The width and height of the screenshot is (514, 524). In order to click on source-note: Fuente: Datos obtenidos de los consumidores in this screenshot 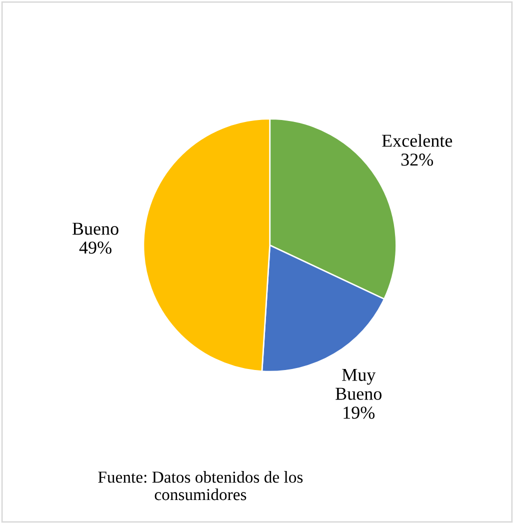, I will do `click(200, 485)`.